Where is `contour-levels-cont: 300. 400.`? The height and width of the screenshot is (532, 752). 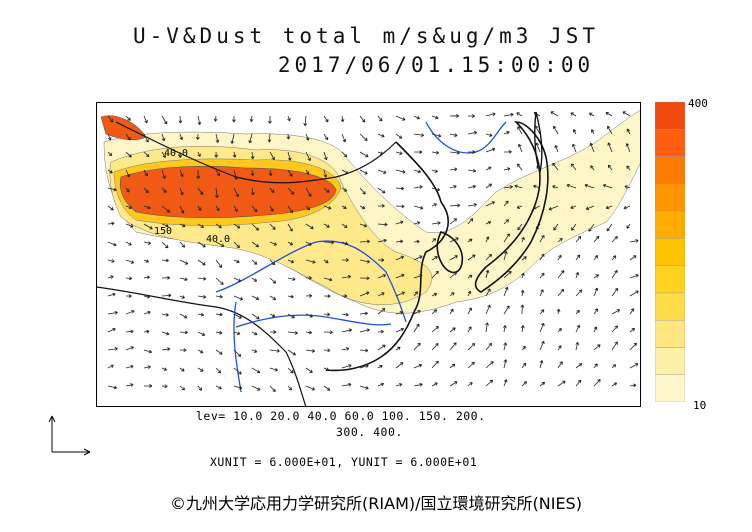
contour-levels-cont: 300. 400. is located at coordinates (369, 432).